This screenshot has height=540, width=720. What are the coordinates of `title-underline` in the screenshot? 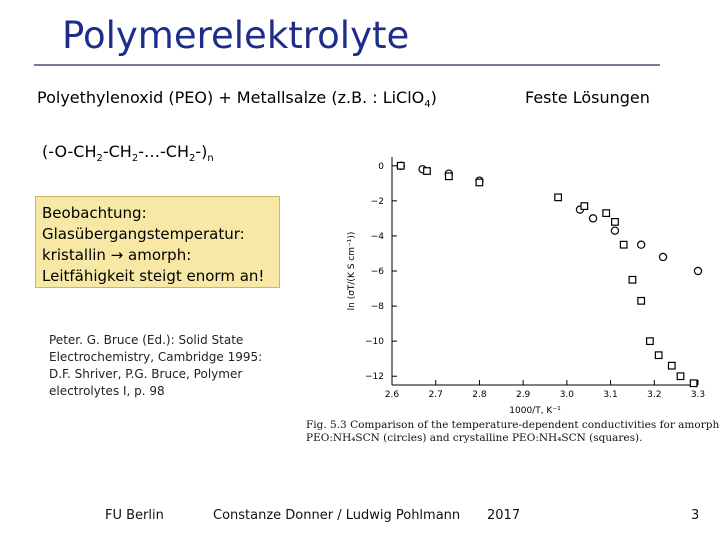 It's located at (347, 65).